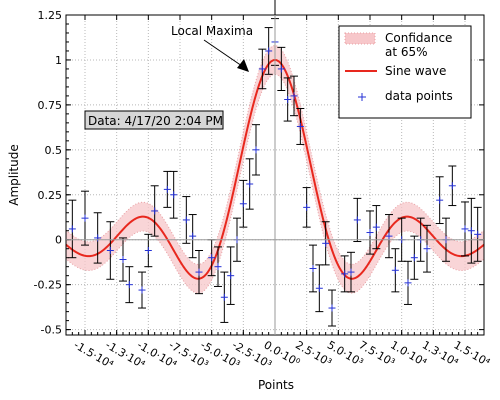  Describe the element at coordinates (243, 65) in the screenshot. I see `local-maxima-arrowhead` at that location.